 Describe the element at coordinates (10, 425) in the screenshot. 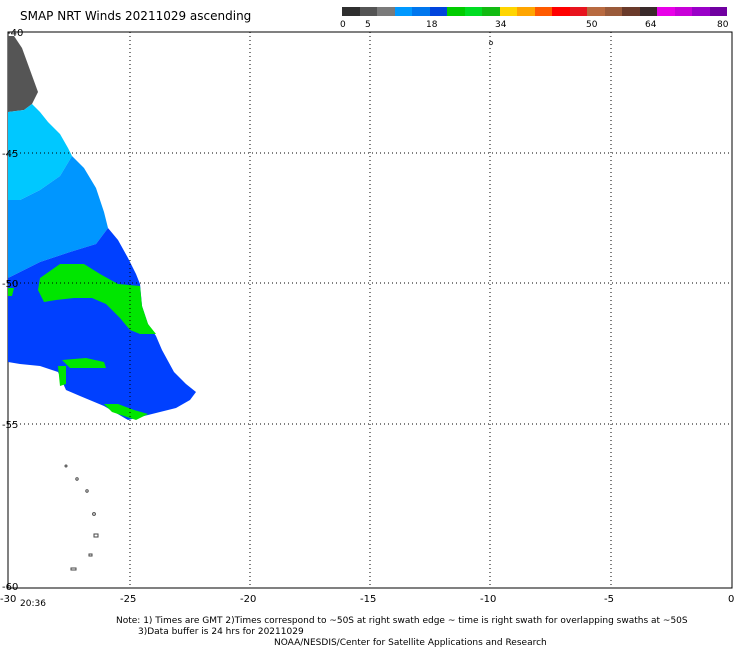

I see `y-tick-label: -55` at that location.